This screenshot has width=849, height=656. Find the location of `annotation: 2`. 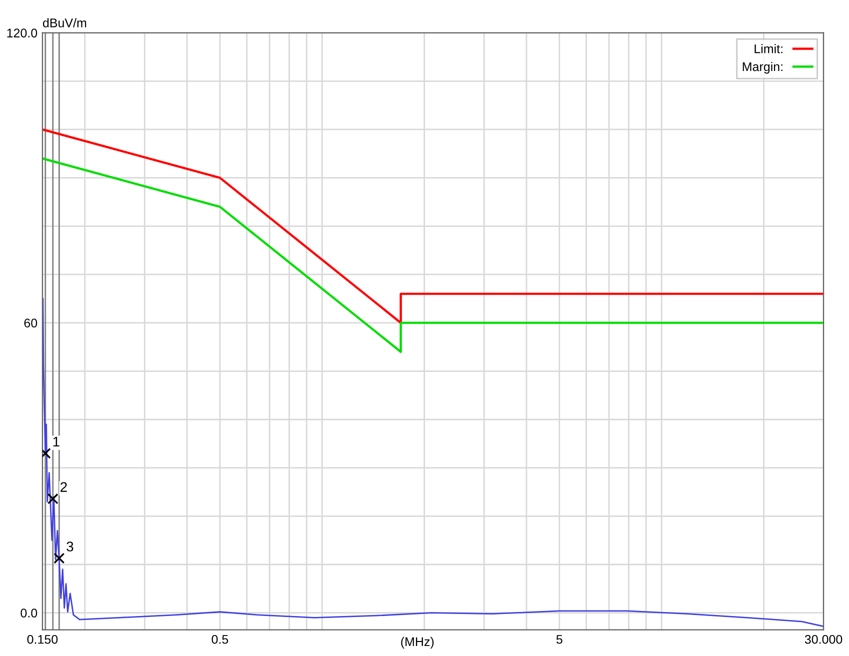

annotation: 2 is located at coordinates (63, 487).